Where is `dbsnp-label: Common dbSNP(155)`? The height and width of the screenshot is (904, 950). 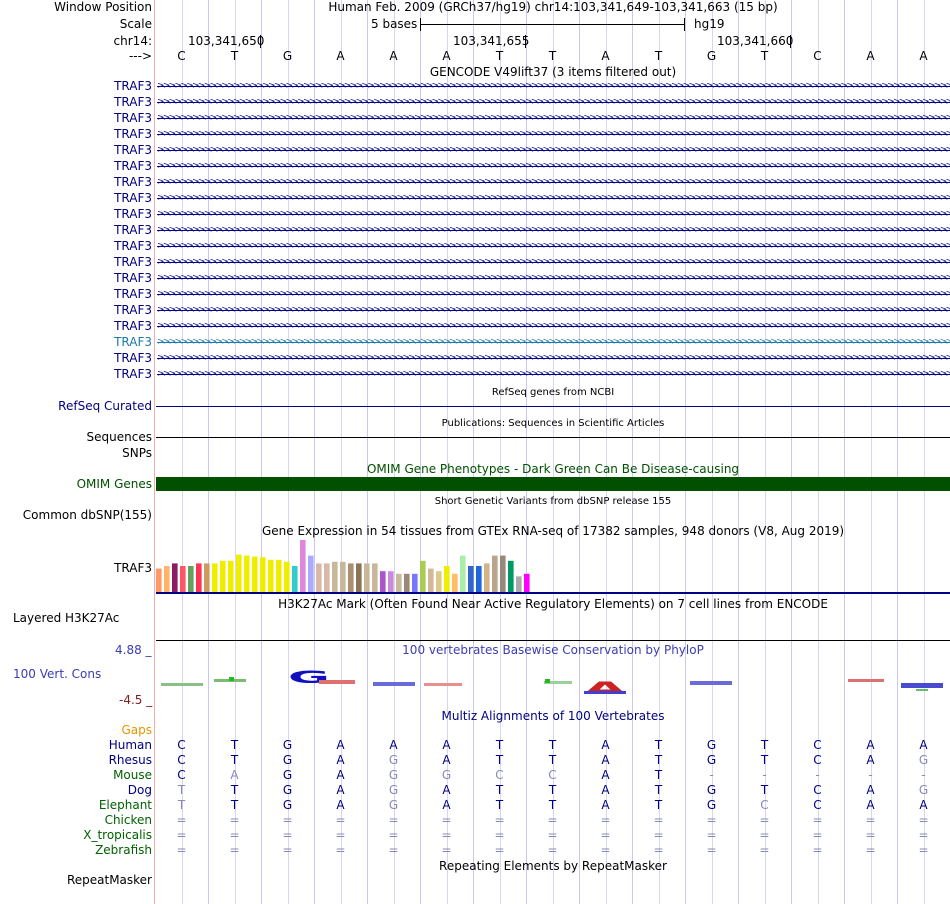
dbsnp-label: Common dbSNP(155) is located at coordinates (87, 515).